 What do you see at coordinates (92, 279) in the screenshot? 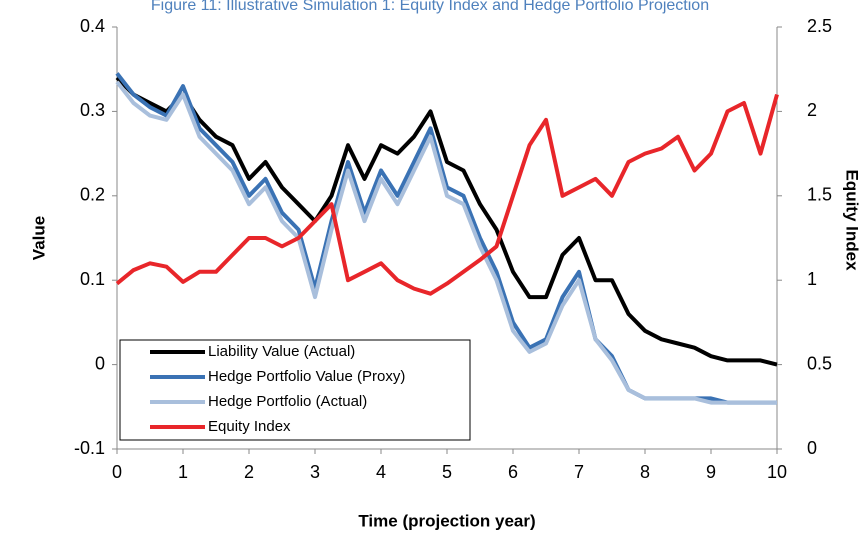
I see `y-tick-label: 0.1` at bounding box center [92, 279].